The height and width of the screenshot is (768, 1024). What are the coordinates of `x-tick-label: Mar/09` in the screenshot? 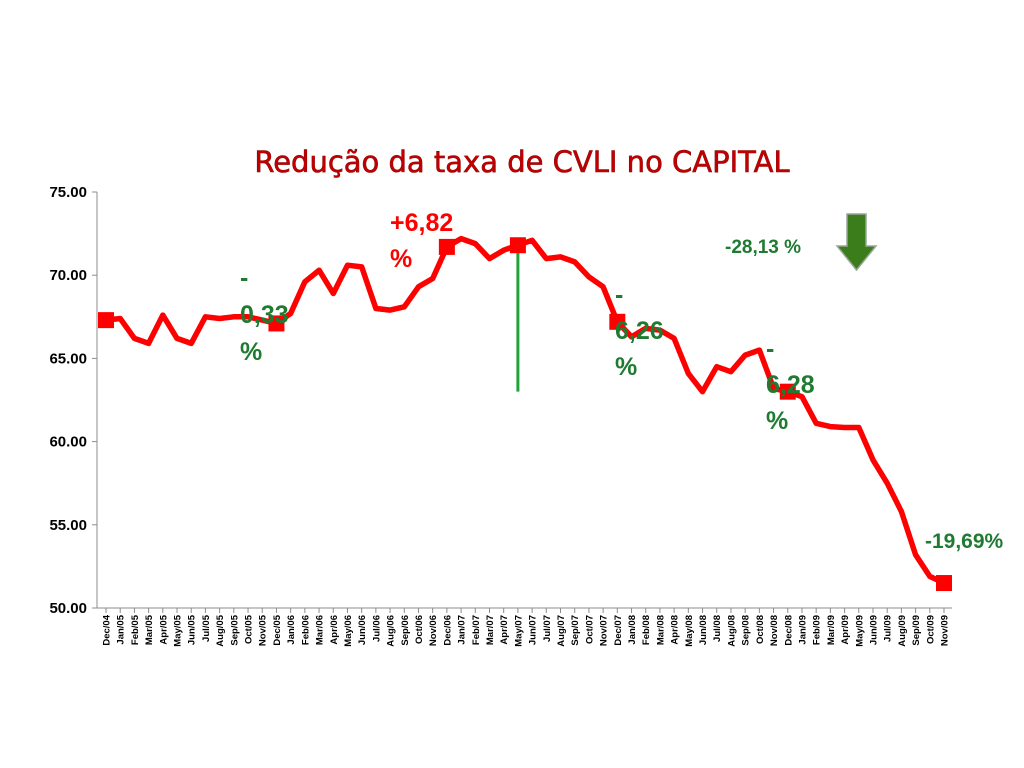 It's located at (831, 630).